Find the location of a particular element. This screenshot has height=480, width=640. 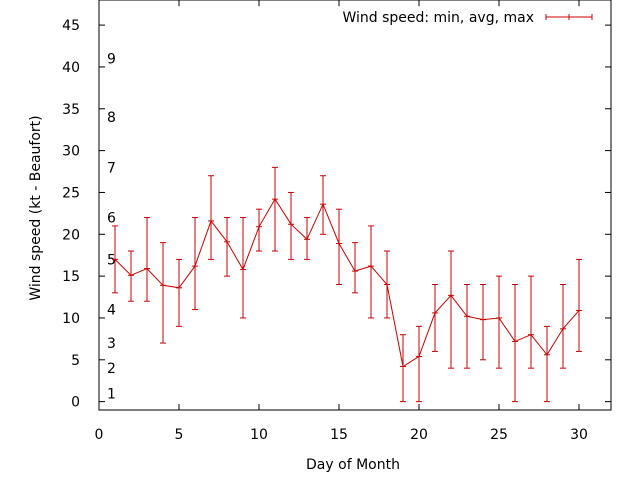

x-tick-label: 10 is located at coordinates (259, 435).